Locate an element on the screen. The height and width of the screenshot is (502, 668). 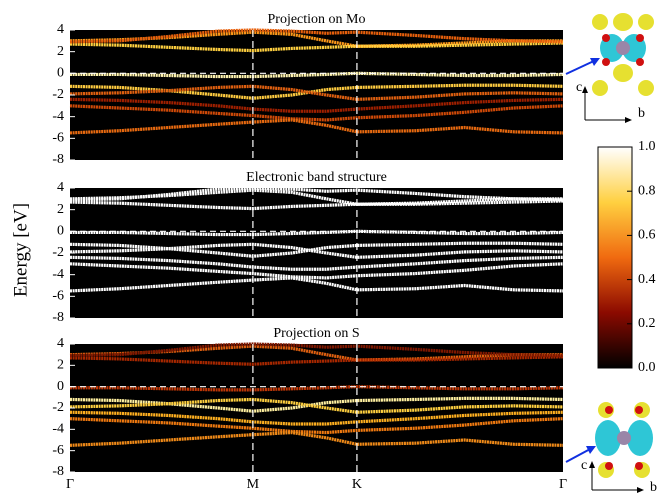
colorbar-tick-label: 0.4 is located at coordinates (647, 279).